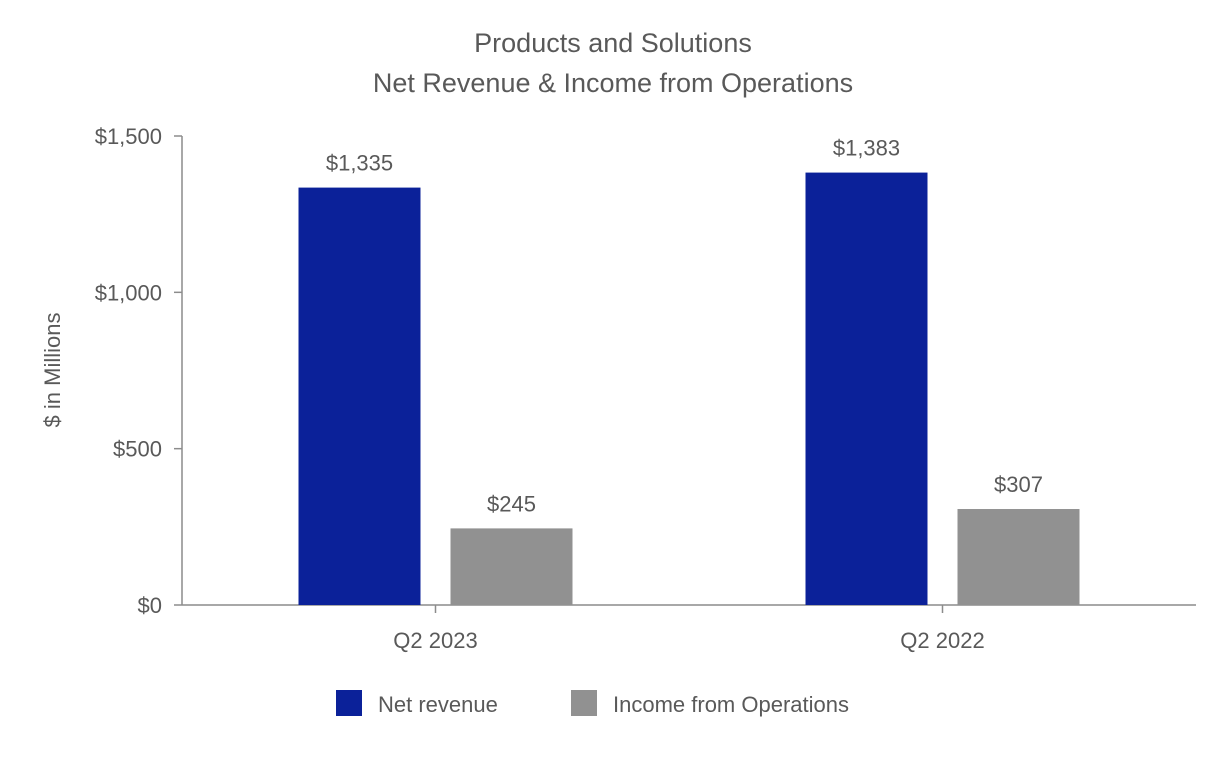 The width and height of the screenshot is (1226, 765). Describe the element at coordinates (438, 704) in the screenshot. I see `legend-label: Net revenue` at that location.